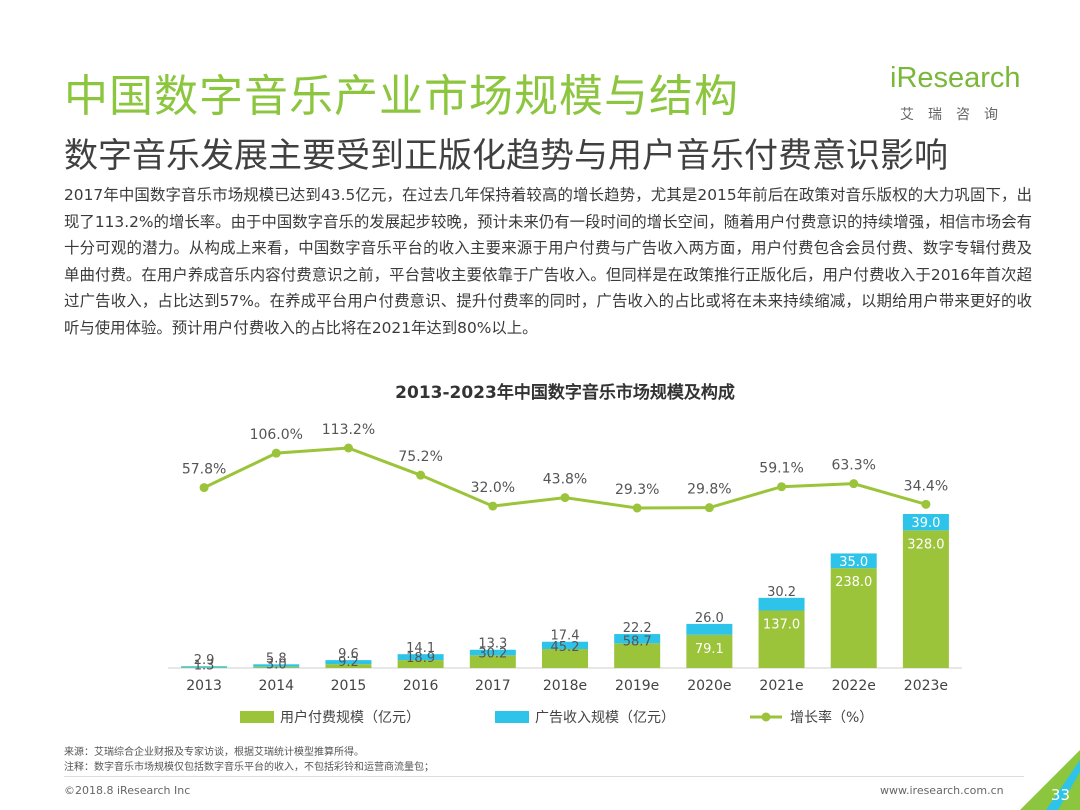  What do you see at coordinates (781, 592) in the screenshot?
I see `bar-ad-label: 30.2` at bounding box center [781, 592].